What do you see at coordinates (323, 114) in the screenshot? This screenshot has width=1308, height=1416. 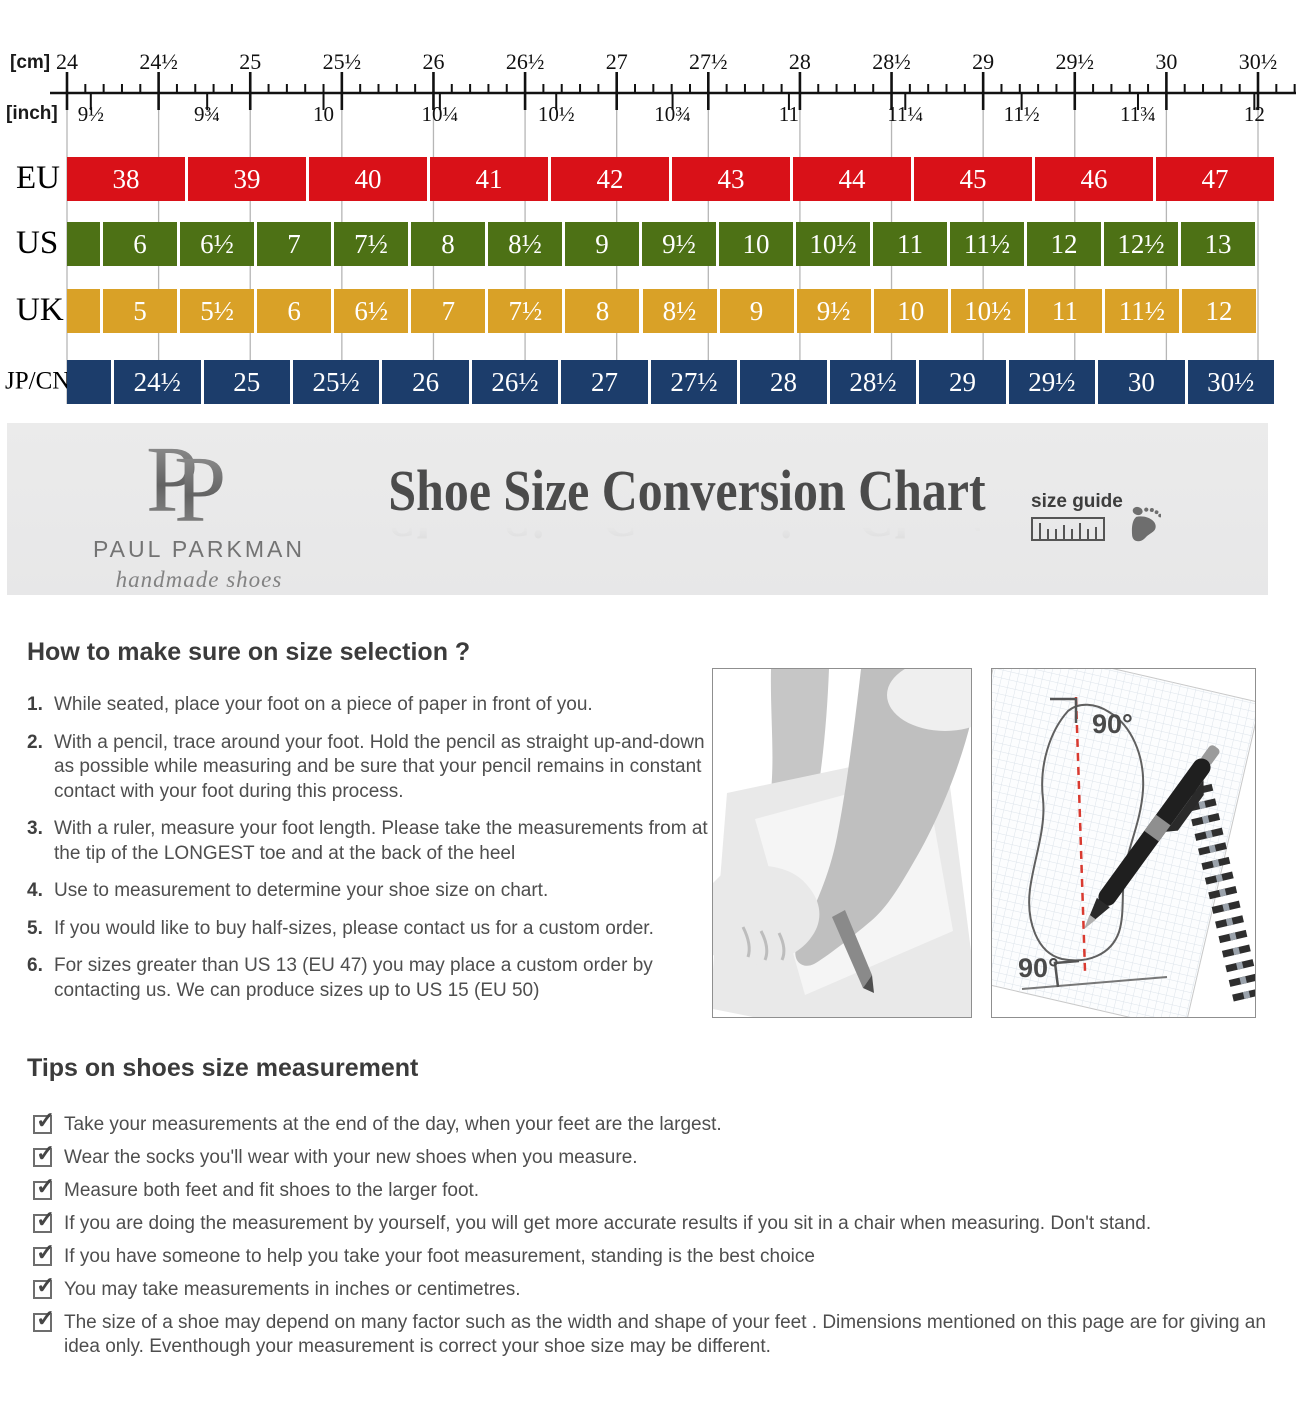 I see `inch-tick-label: 10` at bounding box center [323, 114].